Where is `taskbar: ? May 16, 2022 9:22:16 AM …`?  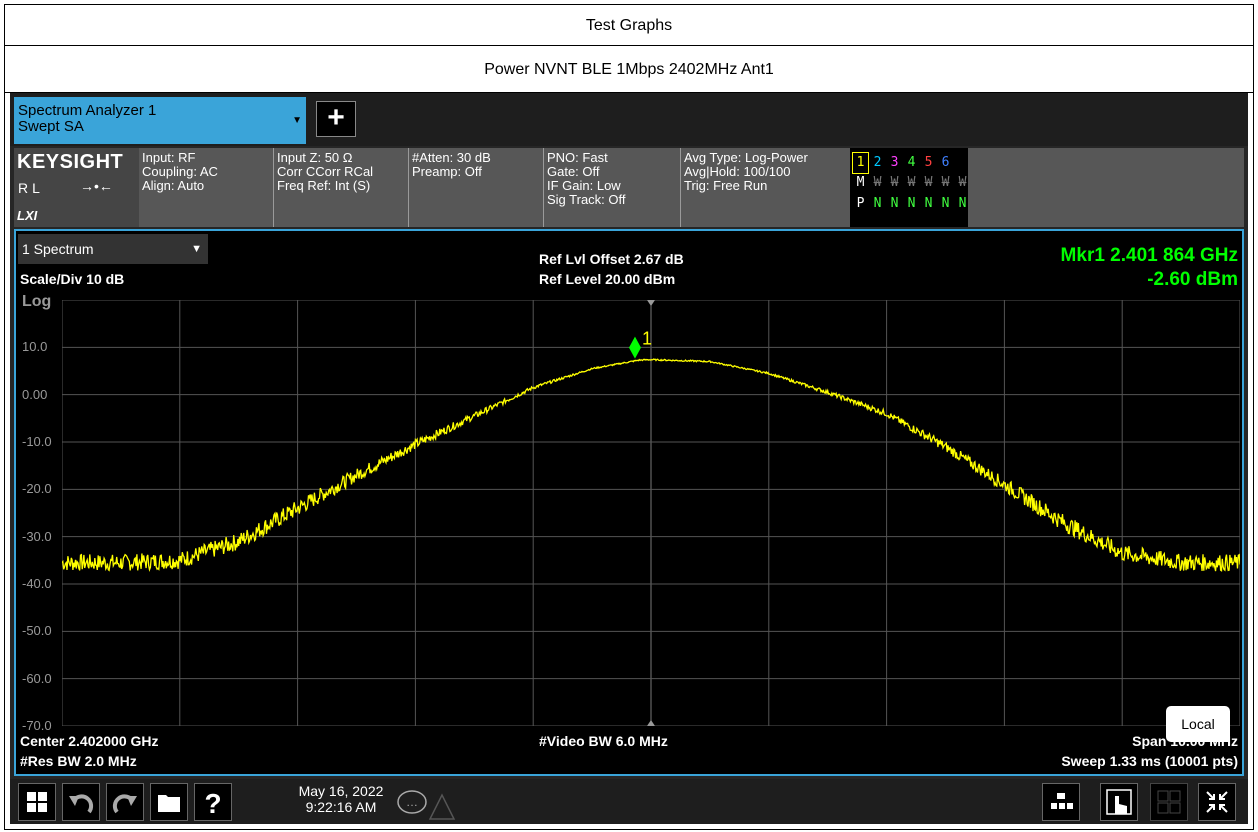 taskbar: ? May 16, 2022 9:22:16 AM … is located at coordinates (629, 801).